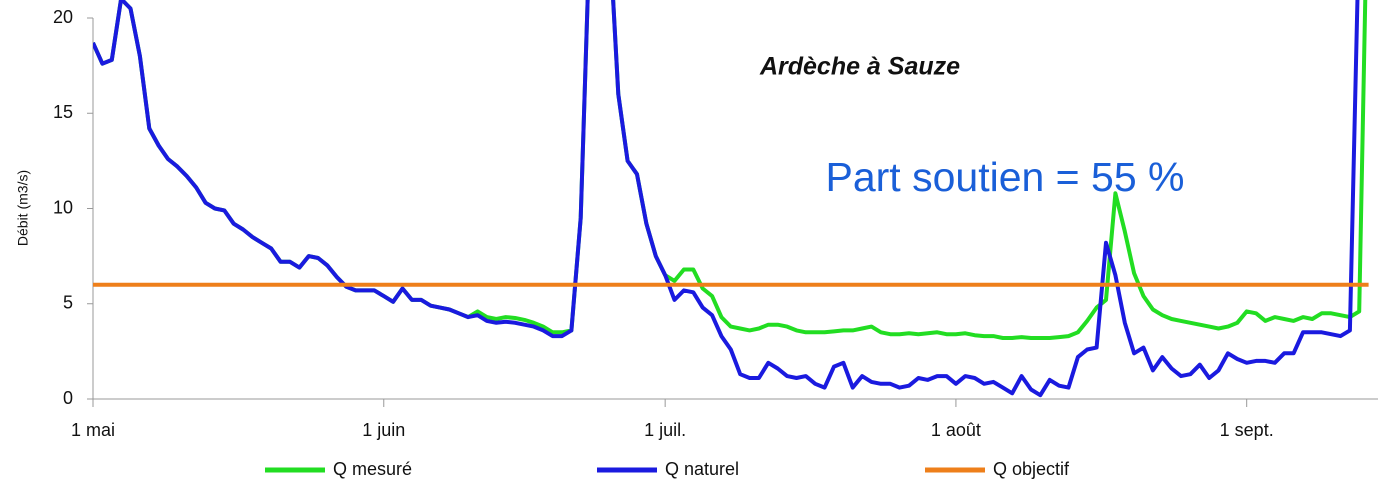 This screenshot has height=491, width=1379. Describe the element at coordinates (956, 430) in the screenshot. I see `x-tick-label: 1 août` at that location.